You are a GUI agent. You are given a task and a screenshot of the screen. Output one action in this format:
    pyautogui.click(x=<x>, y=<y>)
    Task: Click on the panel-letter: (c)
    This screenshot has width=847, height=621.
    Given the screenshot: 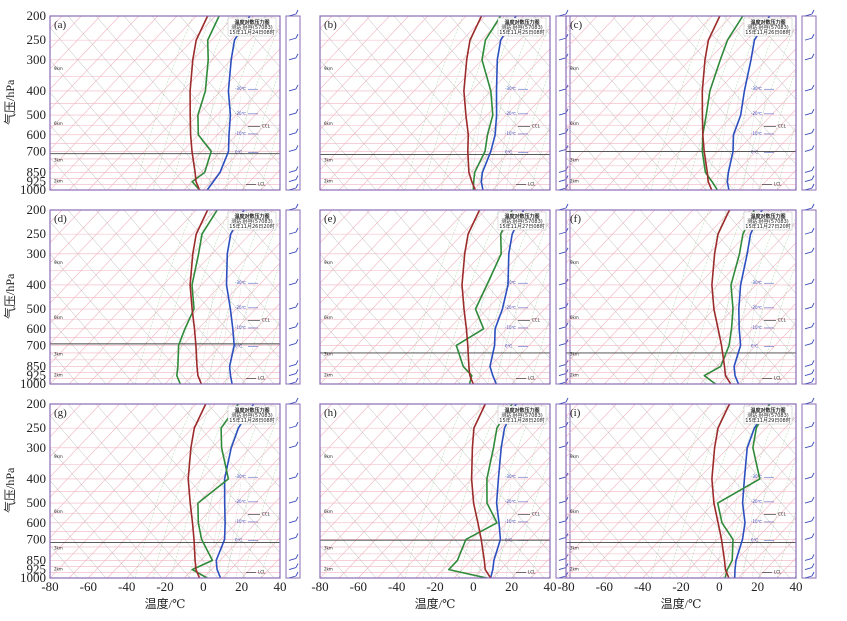 What is the action you would take?
    pyautogui.click(x=576, y=25)
    